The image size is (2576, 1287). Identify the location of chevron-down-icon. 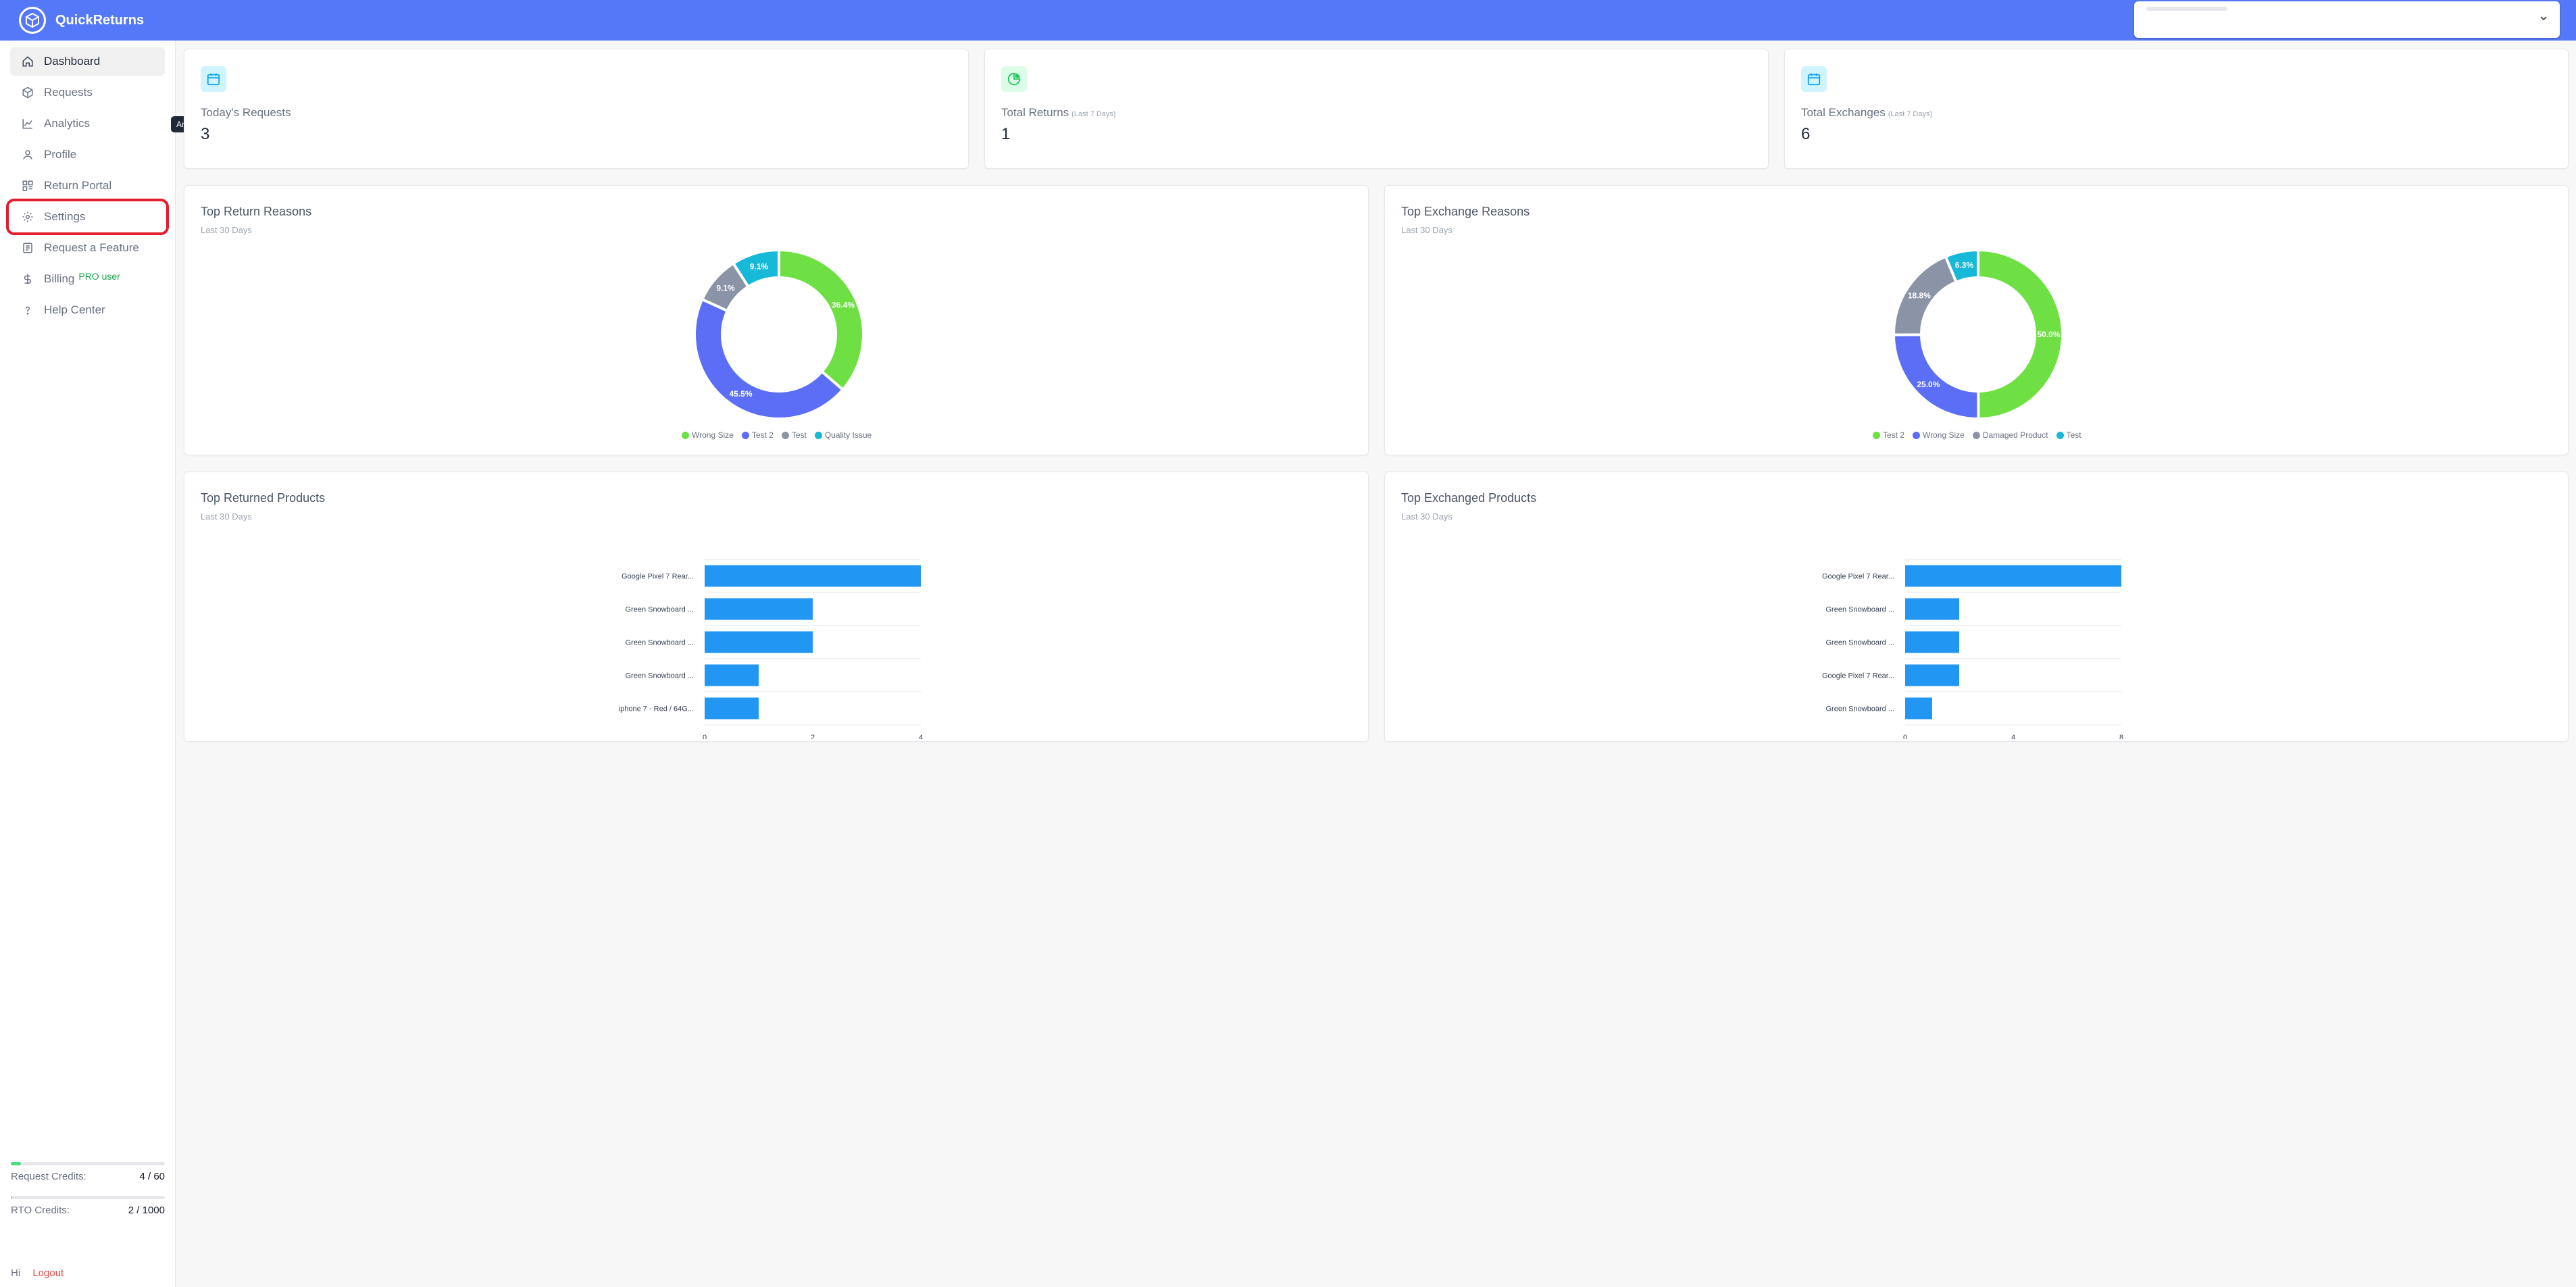
(2543, 20).